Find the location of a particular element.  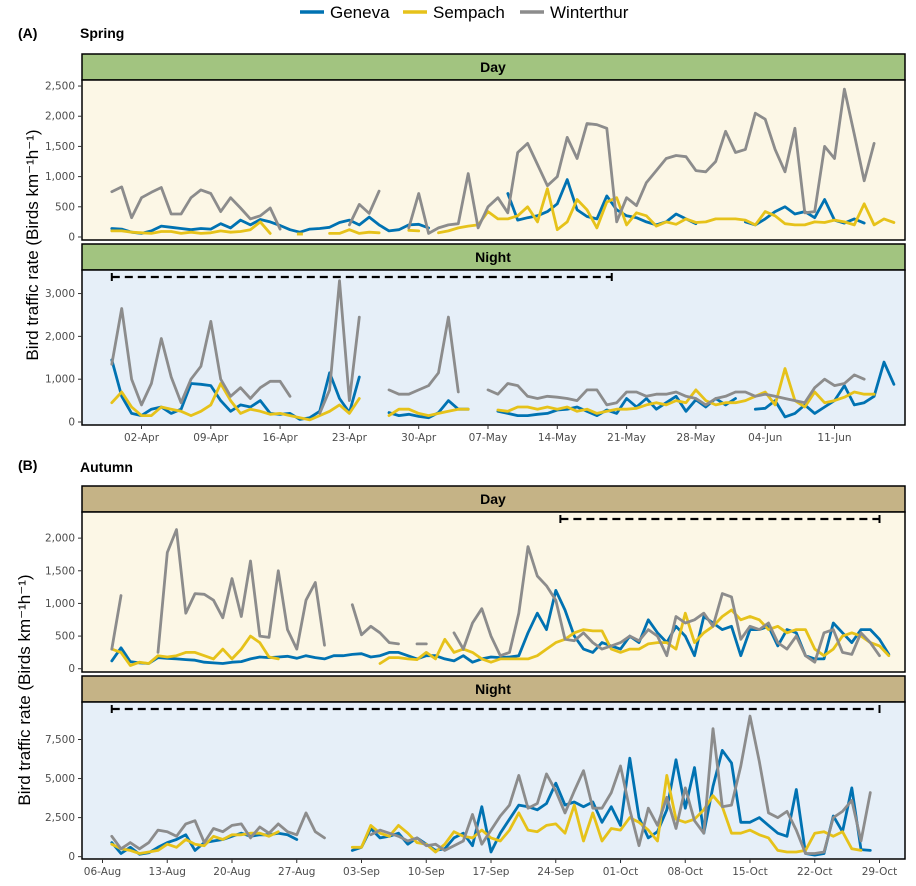

spring-day-series is located at coordinates (503, 161).